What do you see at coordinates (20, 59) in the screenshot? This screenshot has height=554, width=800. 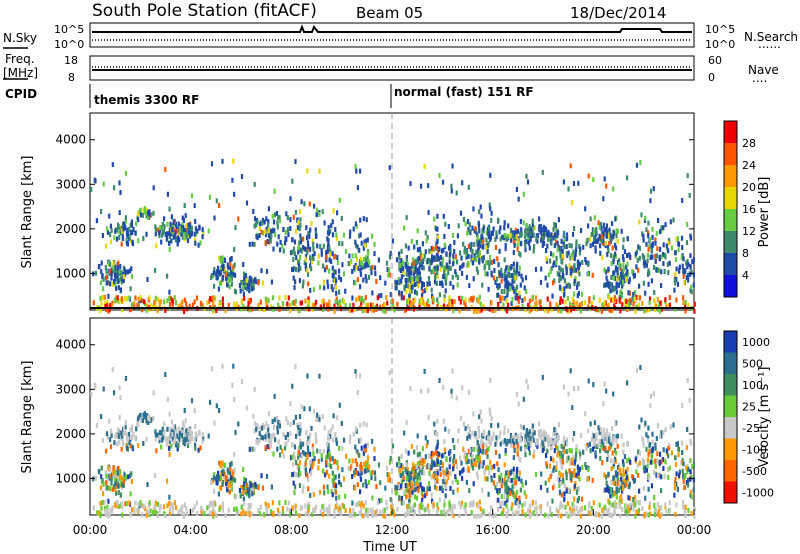 I see `freq-label-1: Freq.` at bounding box center [20, 59].